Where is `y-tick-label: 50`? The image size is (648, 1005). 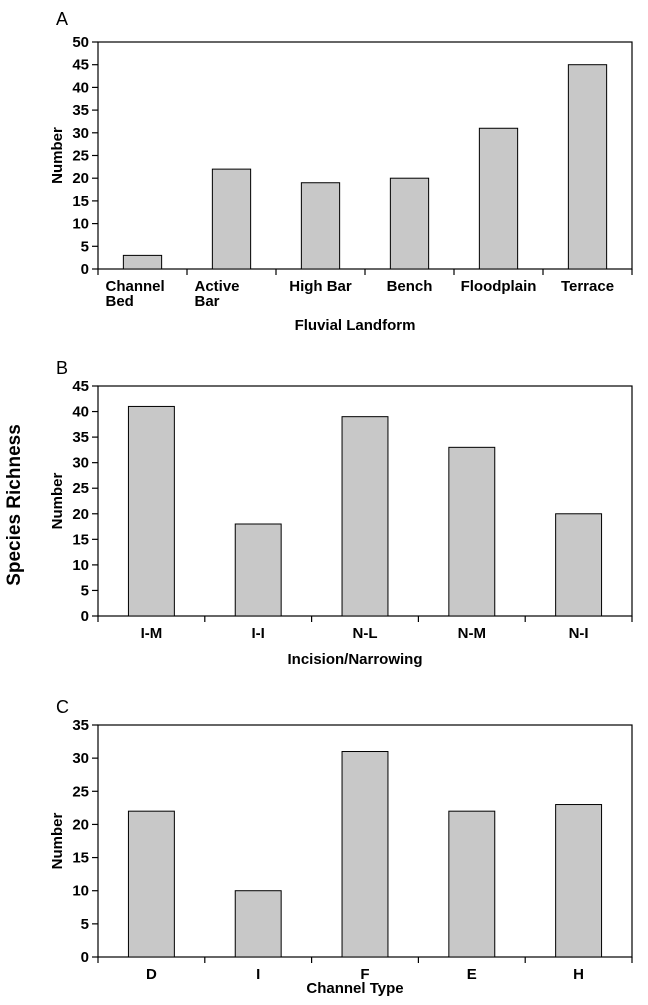 y-tick-label: 50 is located at coordinates (80, 42).